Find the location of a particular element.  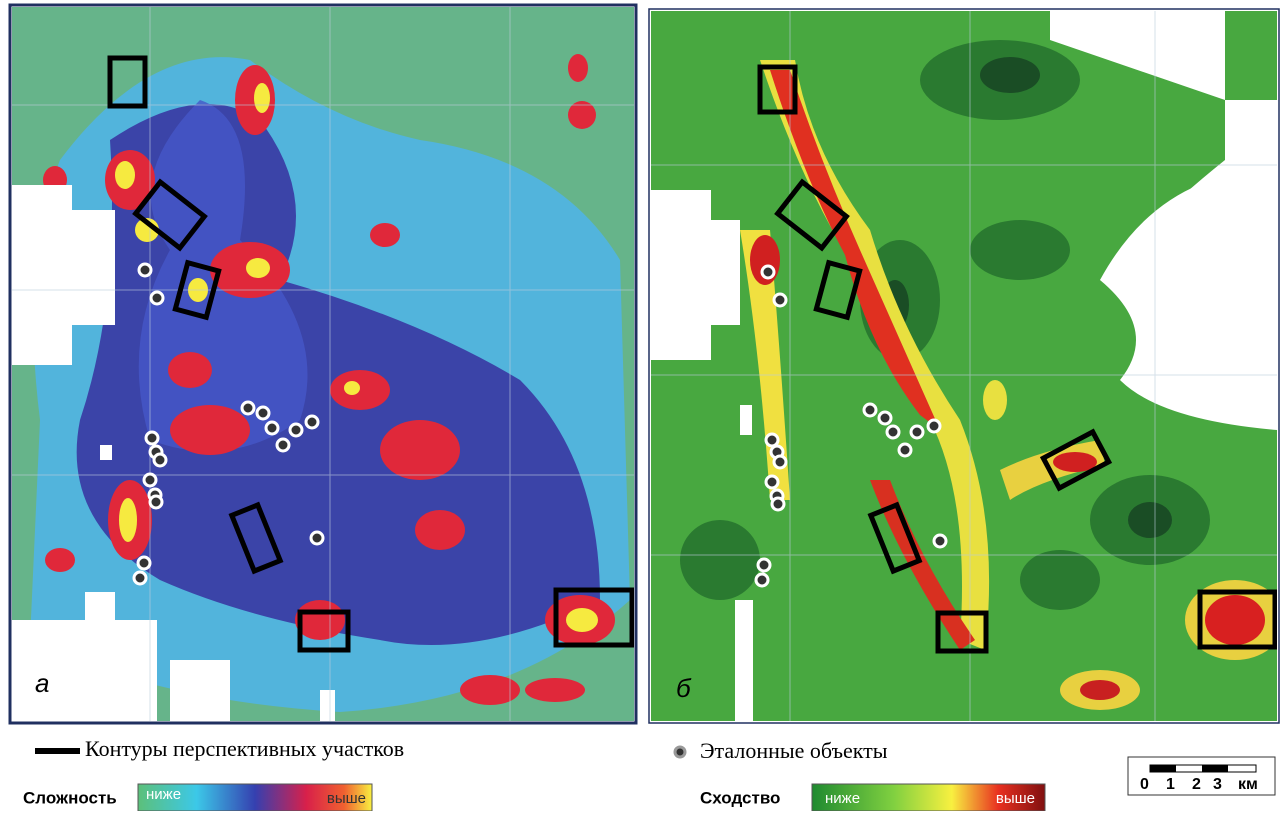

contour-swatch is located at coordinates (57, 751).